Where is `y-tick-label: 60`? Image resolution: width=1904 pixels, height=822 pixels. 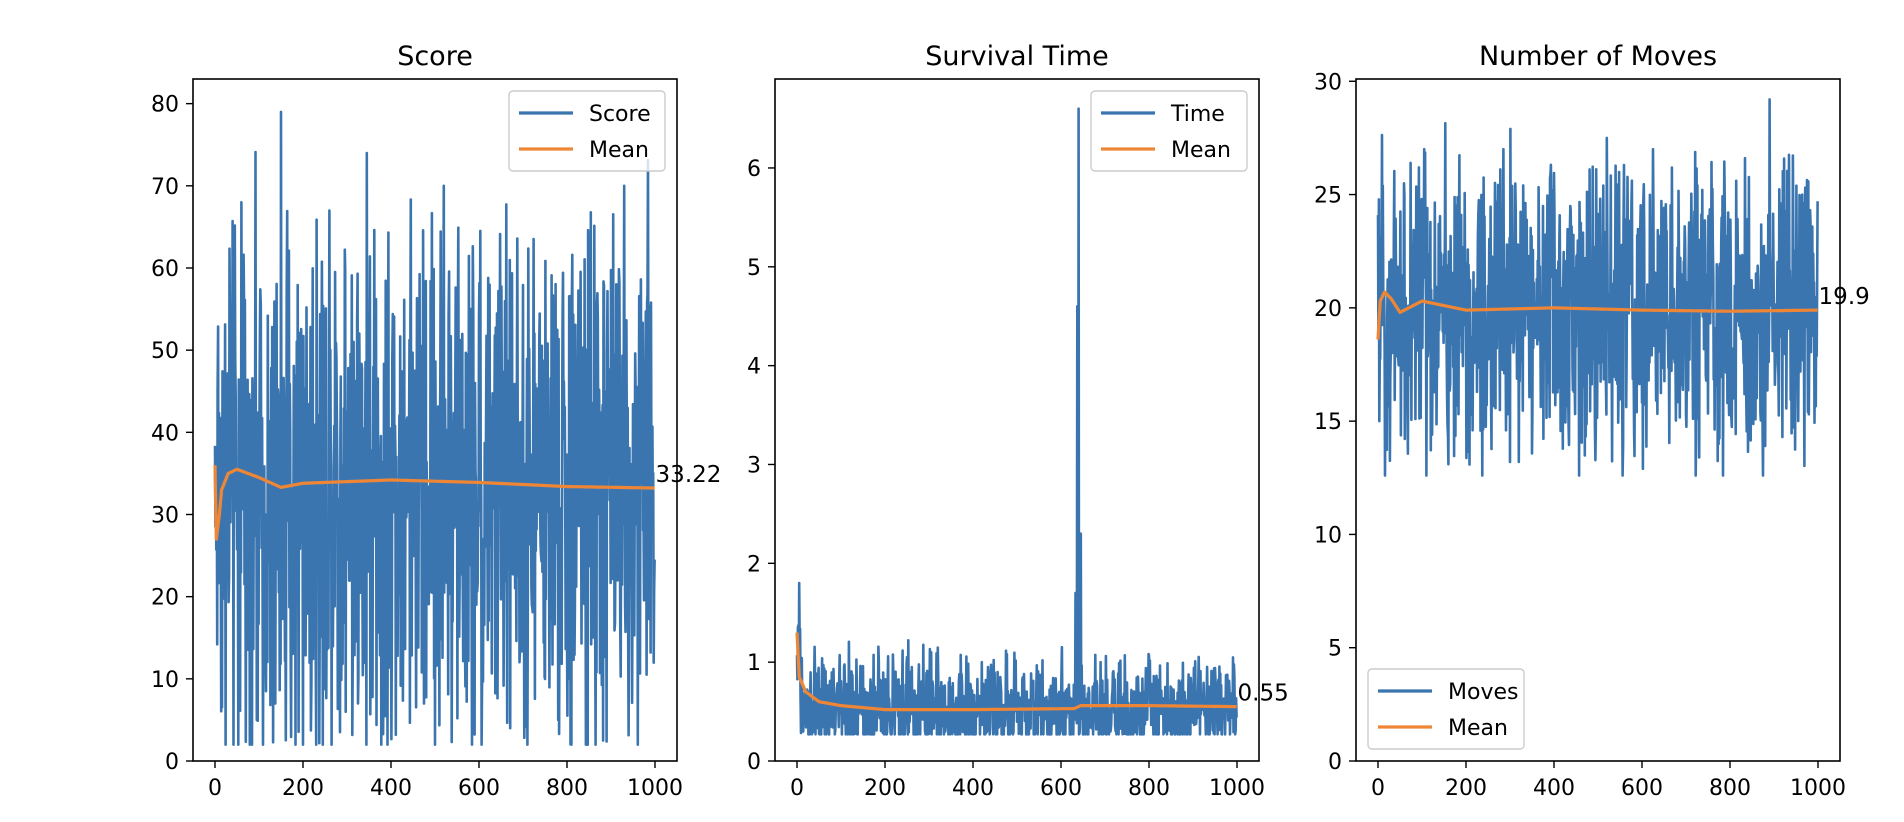
y-tick-label: 60 is located at coordinates (165, 269).